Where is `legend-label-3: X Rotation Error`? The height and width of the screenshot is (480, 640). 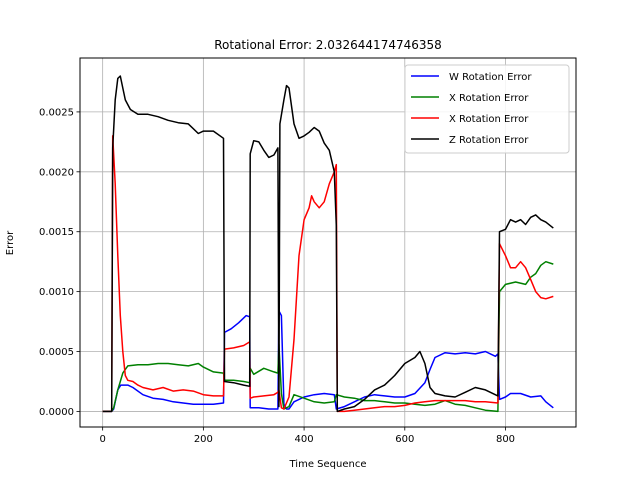
legend-label-3: X Rotation Error is located at coordinates (489, 119).